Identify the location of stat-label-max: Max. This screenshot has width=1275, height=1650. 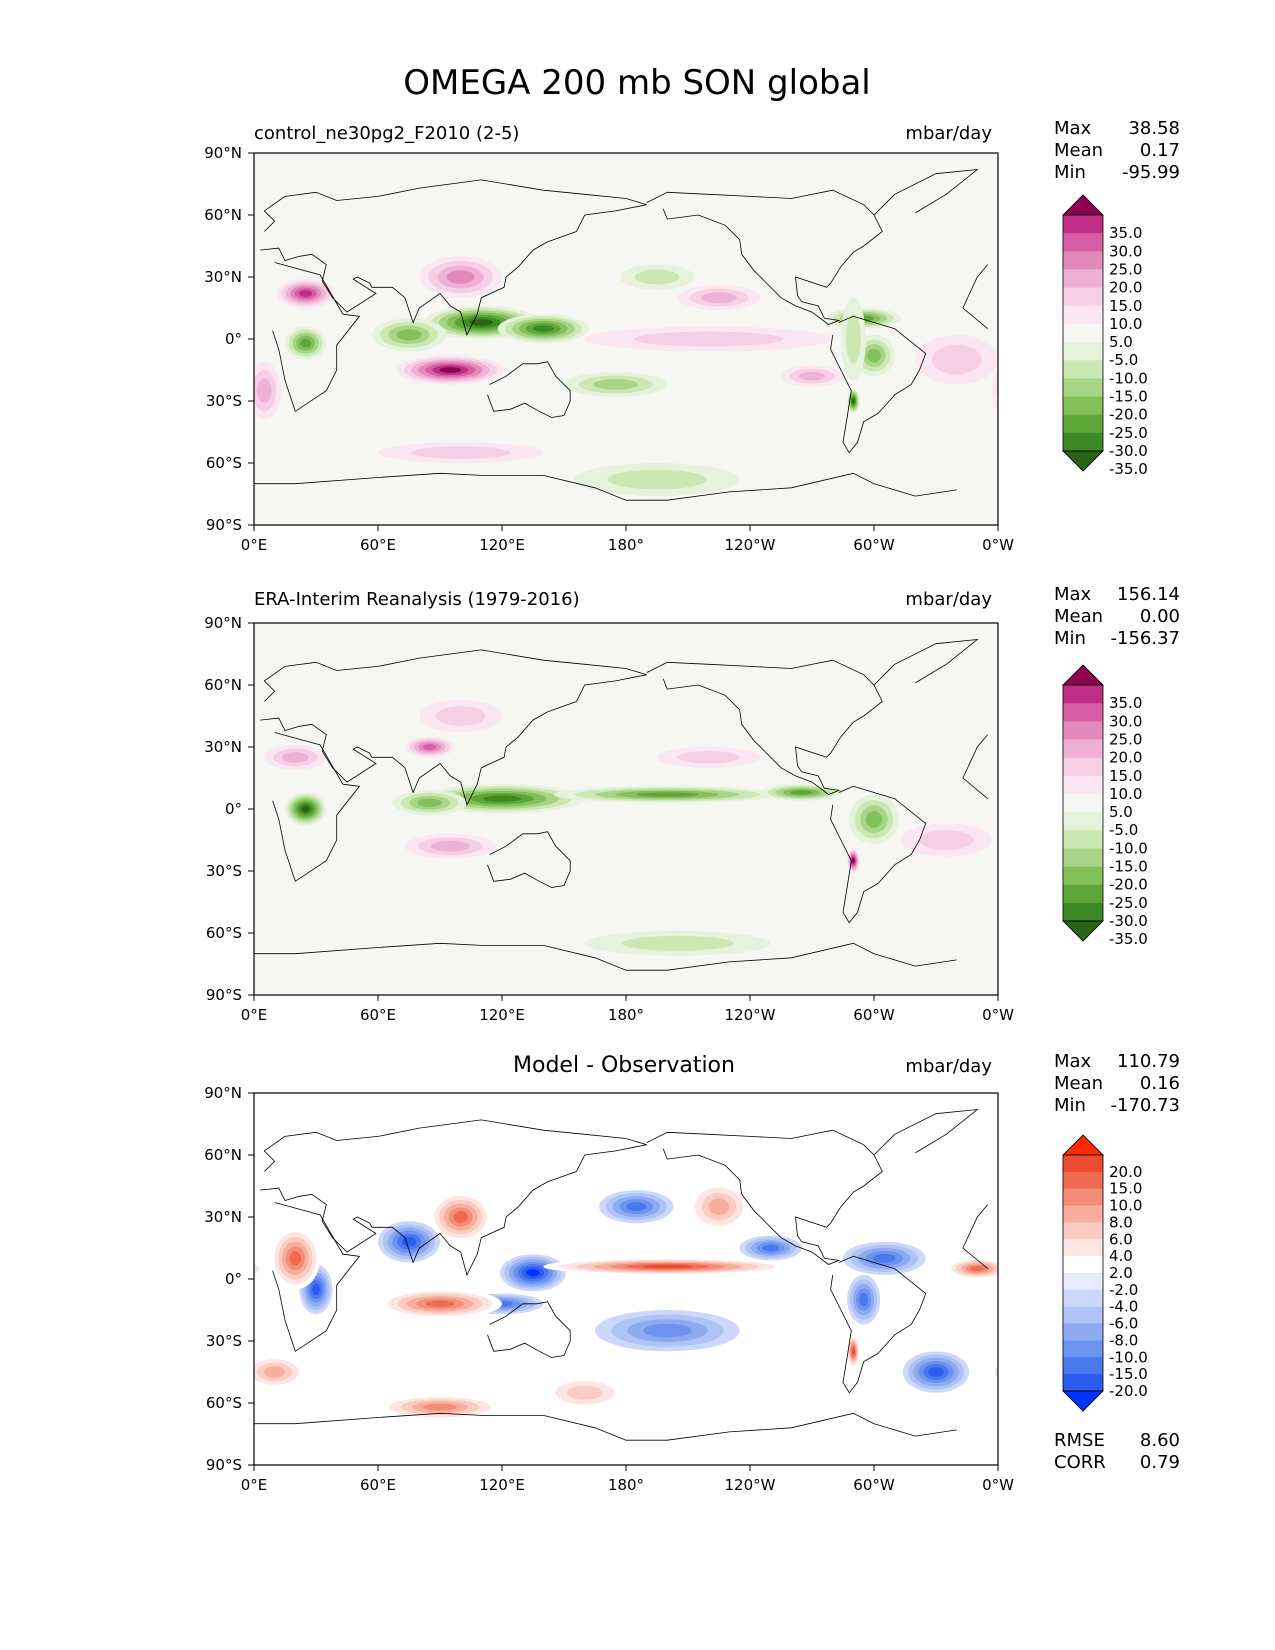
(1073, 1061).